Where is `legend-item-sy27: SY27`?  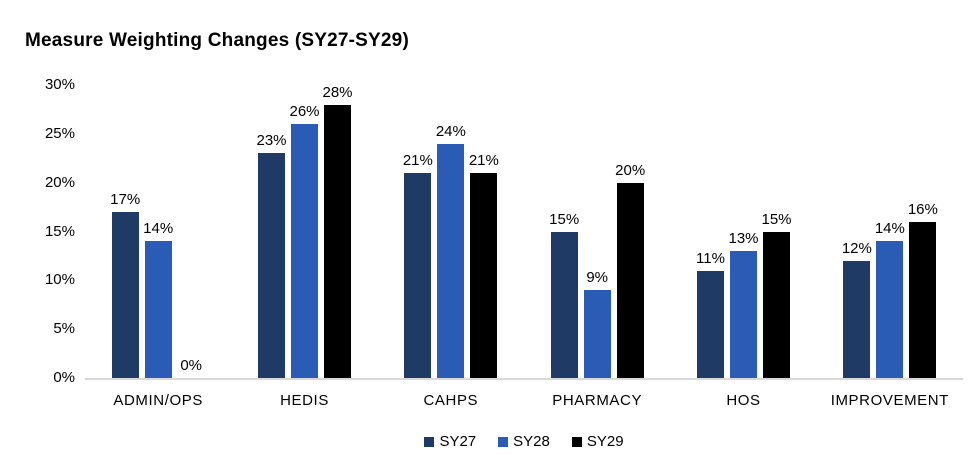 legend-item-sy27: SY27 is located at coordinates (450, 441).